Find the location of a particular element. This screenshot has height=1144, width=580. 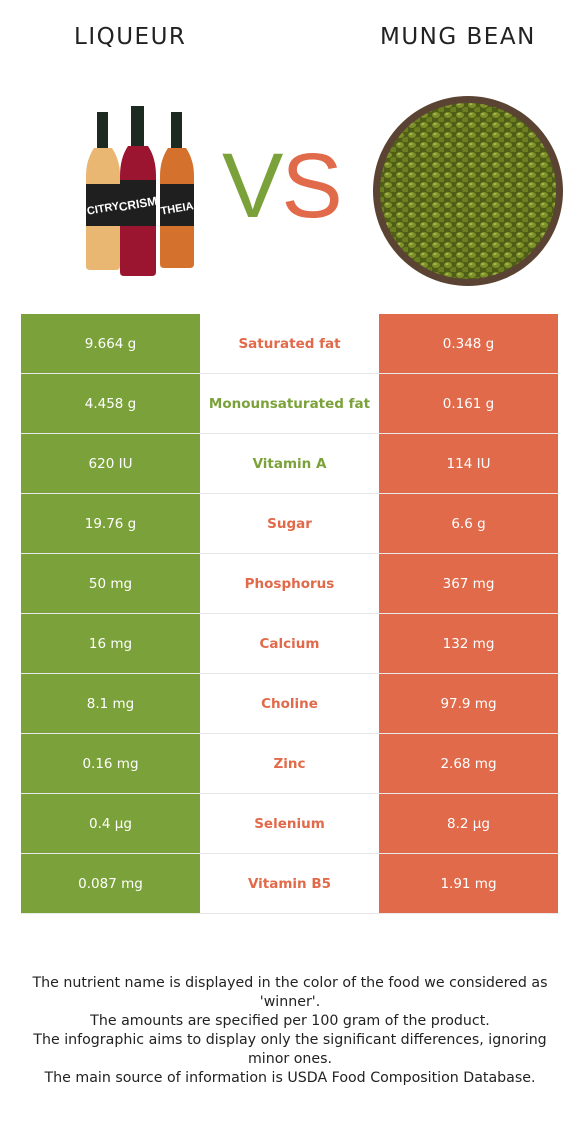

right-food-value: 1.91 mg is located at coordinates (468, 883).